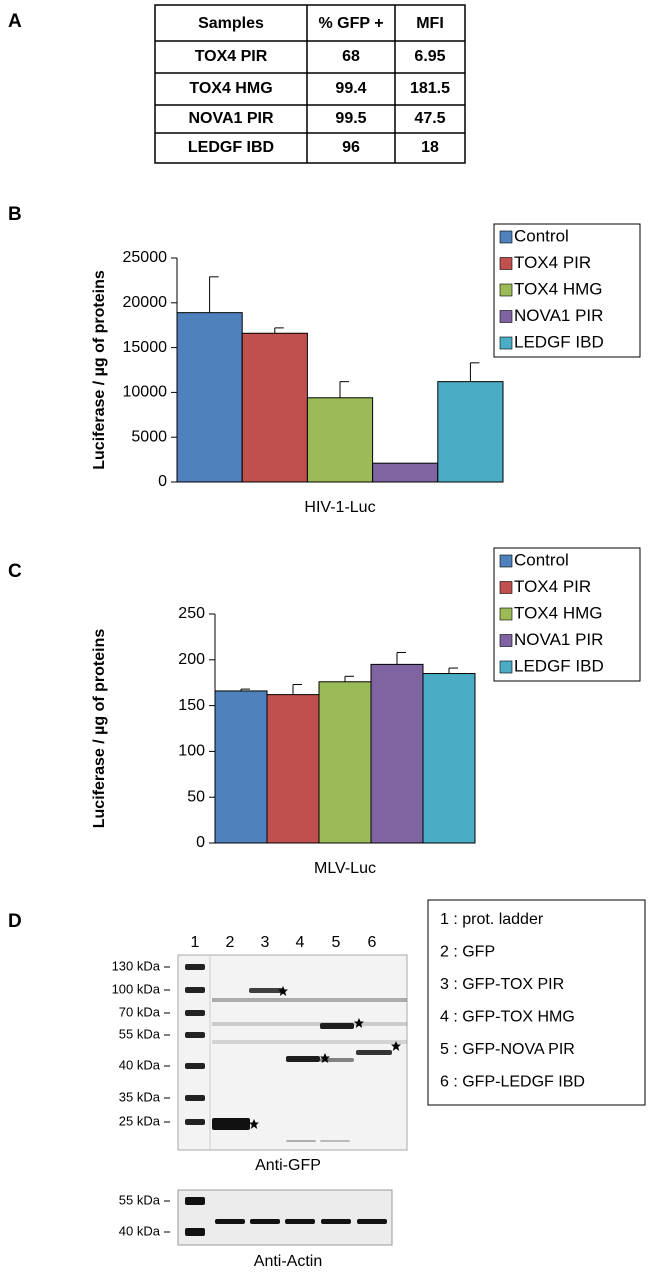 Image resolution: width=659 pixels, height=1277 pixels. I want to click on table-header: MFI, so click(430, 23).